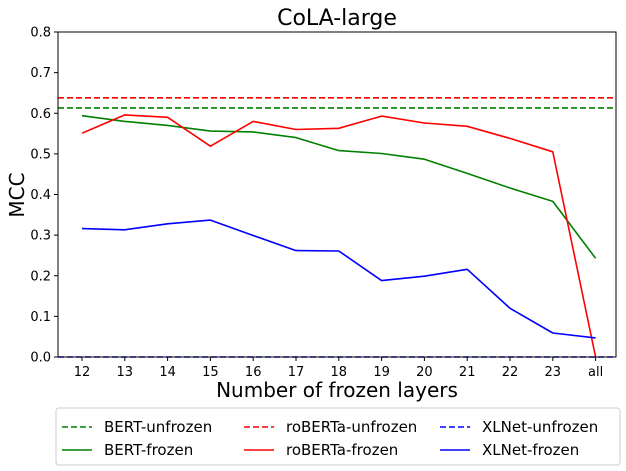 This screenshot has height=471, width=626. I want to click on legend-label-BERT-unfrozen: BERT-unfrozen, so click(158, 427).